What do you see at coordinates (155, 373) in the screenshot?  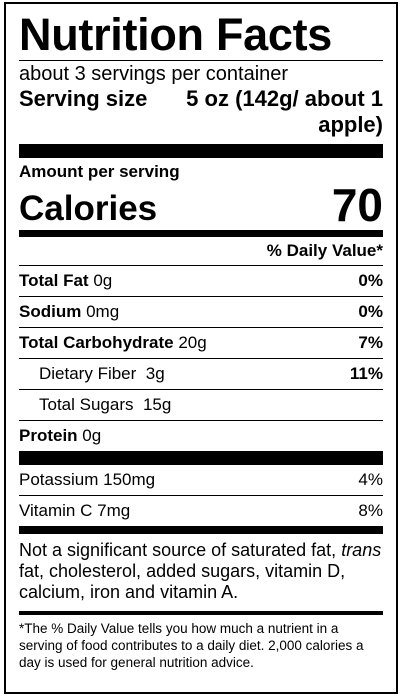 I see `nutrient-amount: 3g` at bounding box center [155, 373].